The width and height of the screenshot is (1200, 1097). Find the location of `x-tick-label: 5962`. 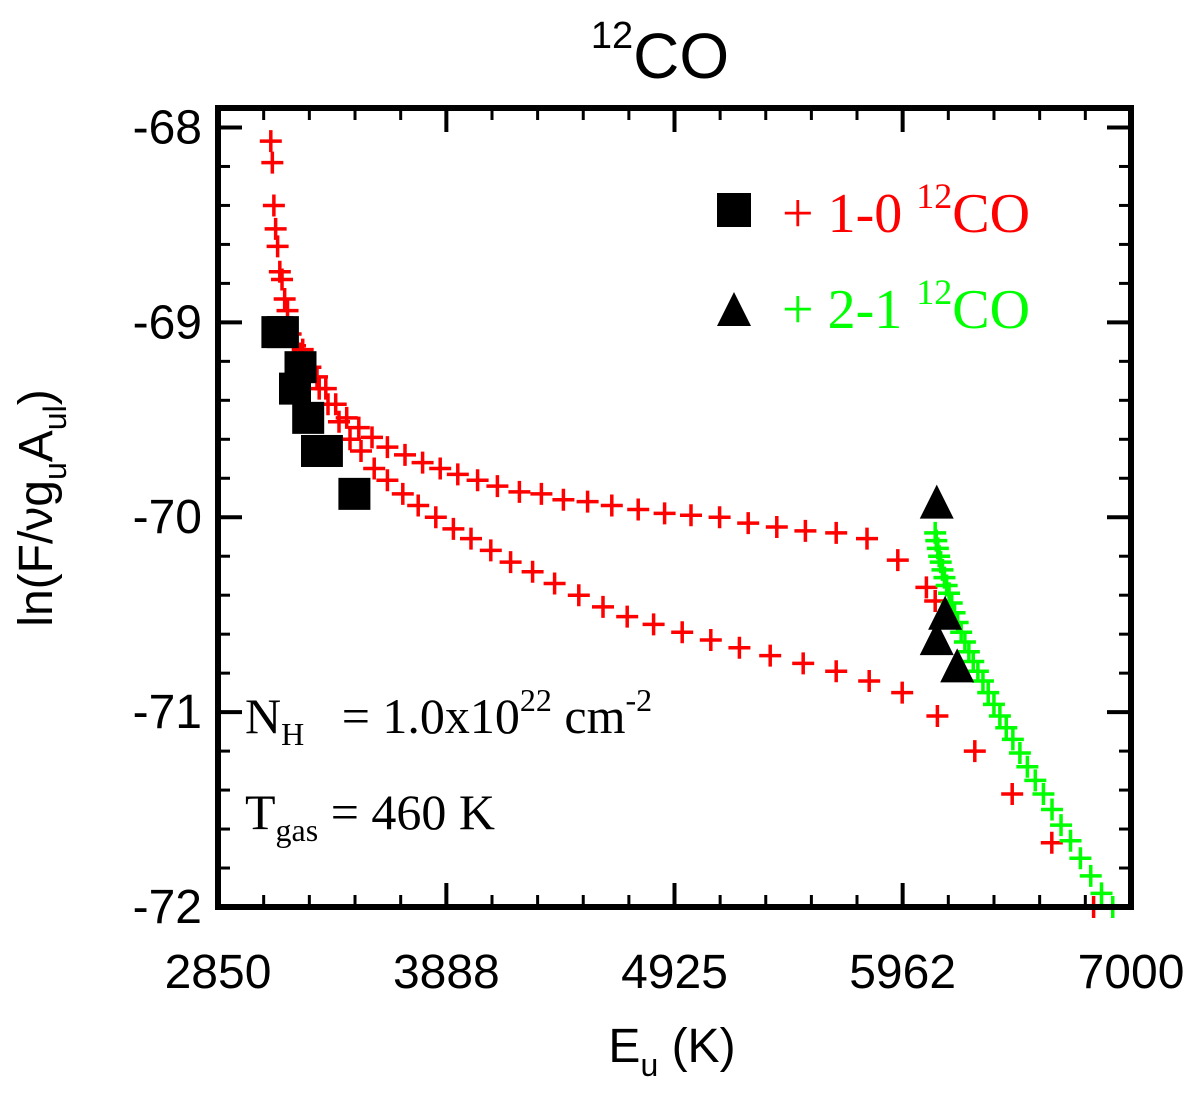

x-tick-label: 5962 is located at coordinates (902, 972).